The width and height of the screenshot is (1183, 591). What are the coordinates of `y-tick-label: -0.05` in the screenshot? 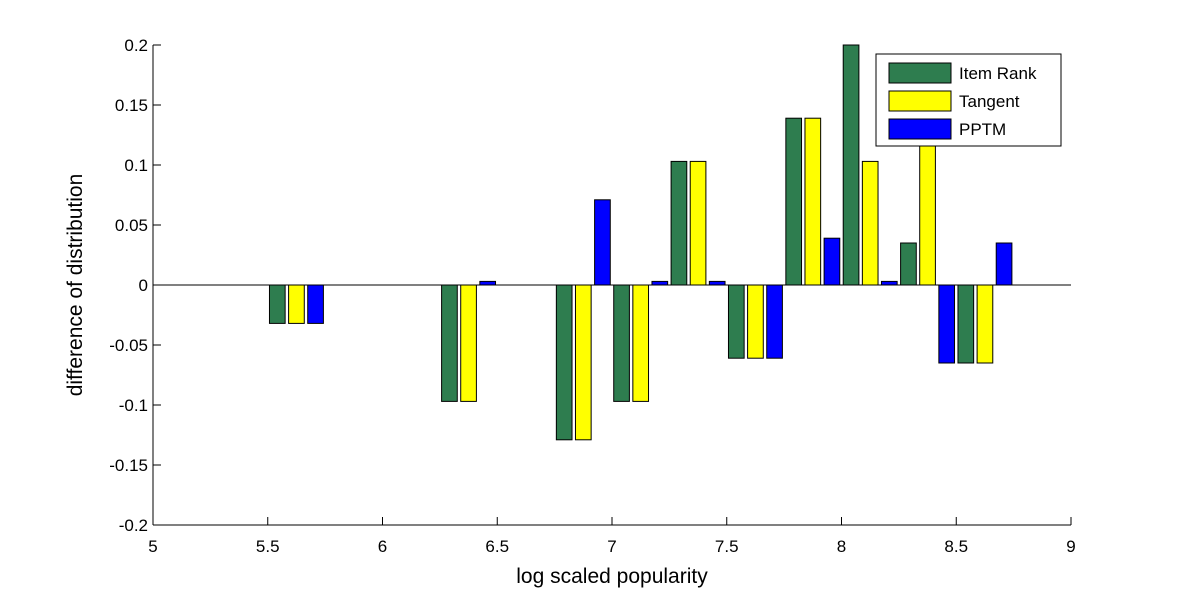 It's located at (128, 345).